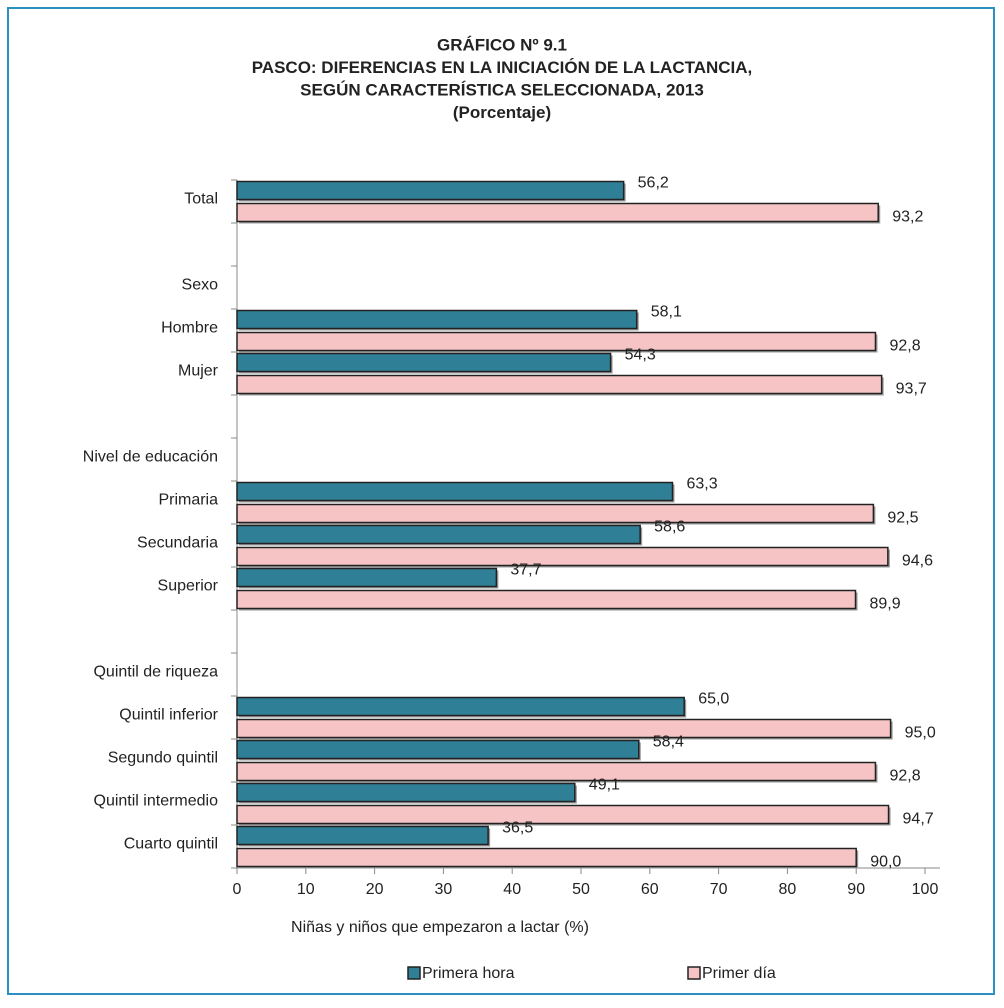  Describe the element at coordinates (917, 561) in the screenshot. I see `data-label: 94,6` at that location.